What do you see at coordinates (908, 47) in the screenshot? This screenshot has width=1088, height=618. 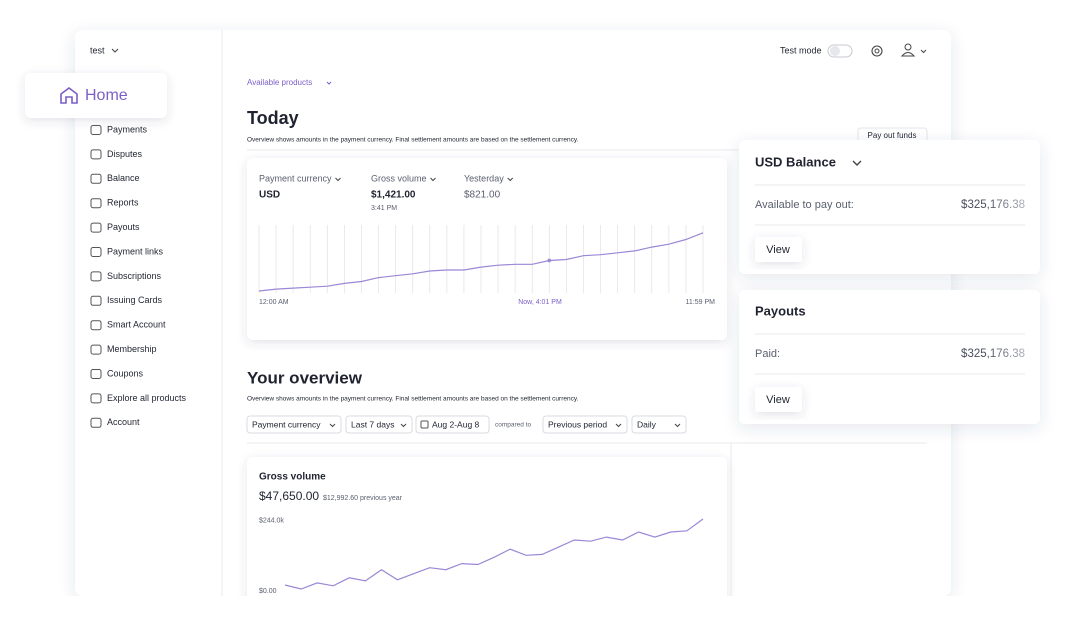 I see `user-icon` at bounding box center [908, 47].